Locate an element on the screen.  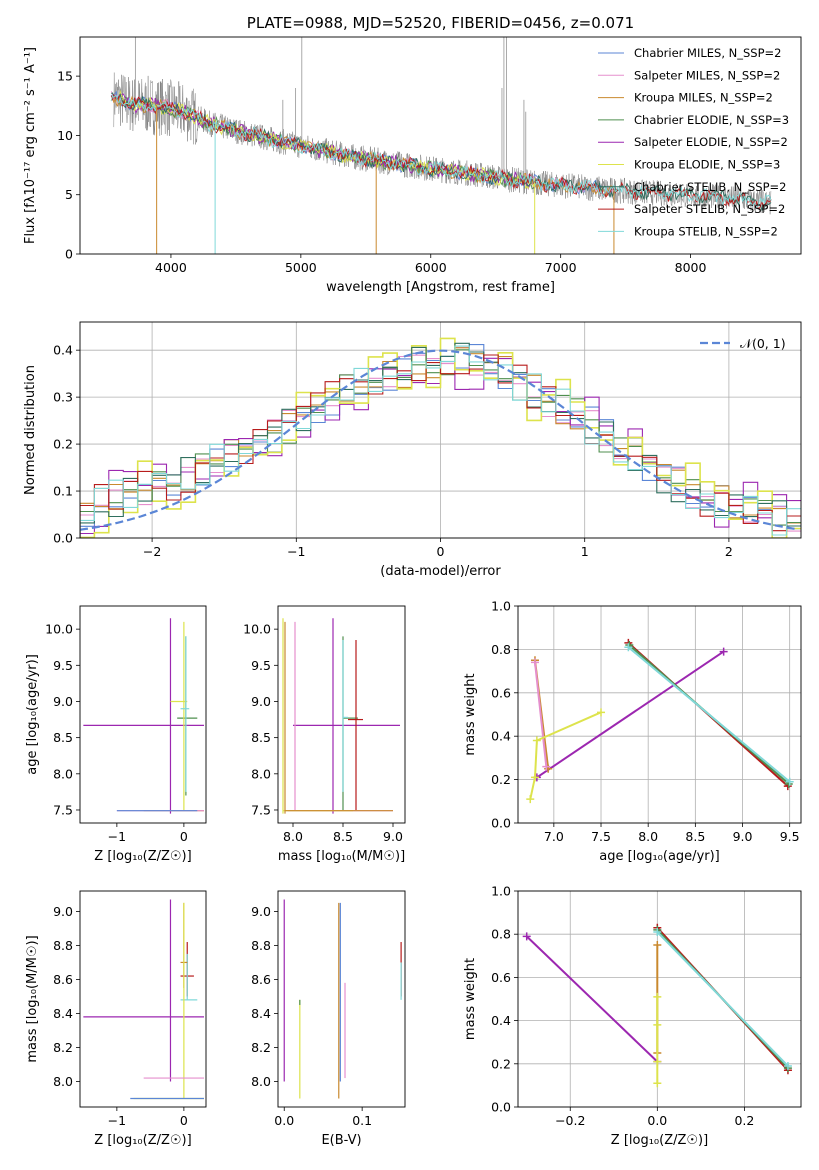
y-tick-label: 10.0 is located at coordinates (257, 629).